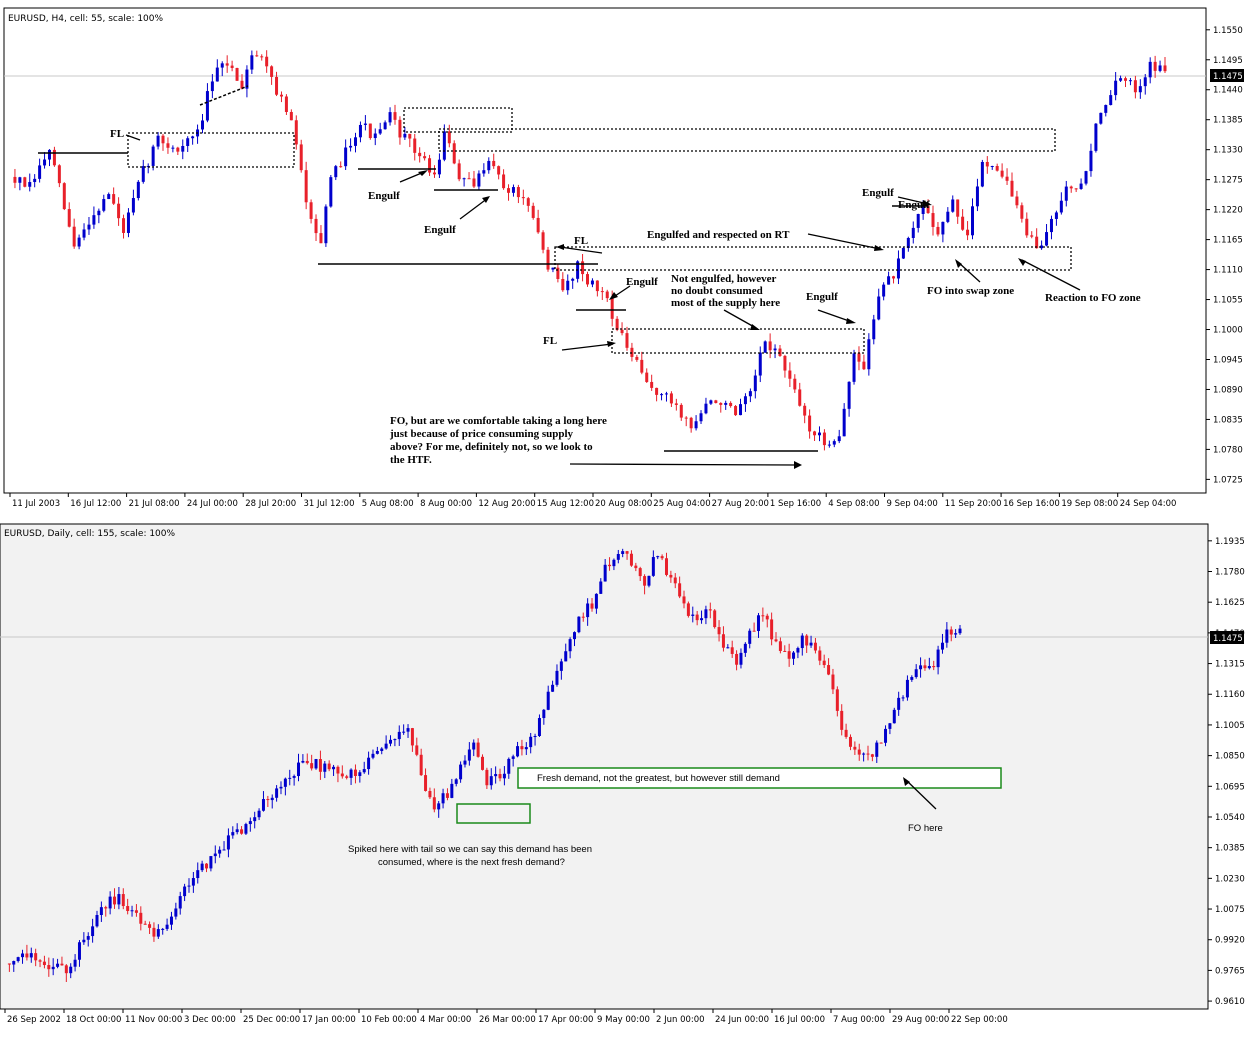 The height and width of the screenshot is (1038, 1255). I want to click on h4-arrowheads, so click(722, 319).